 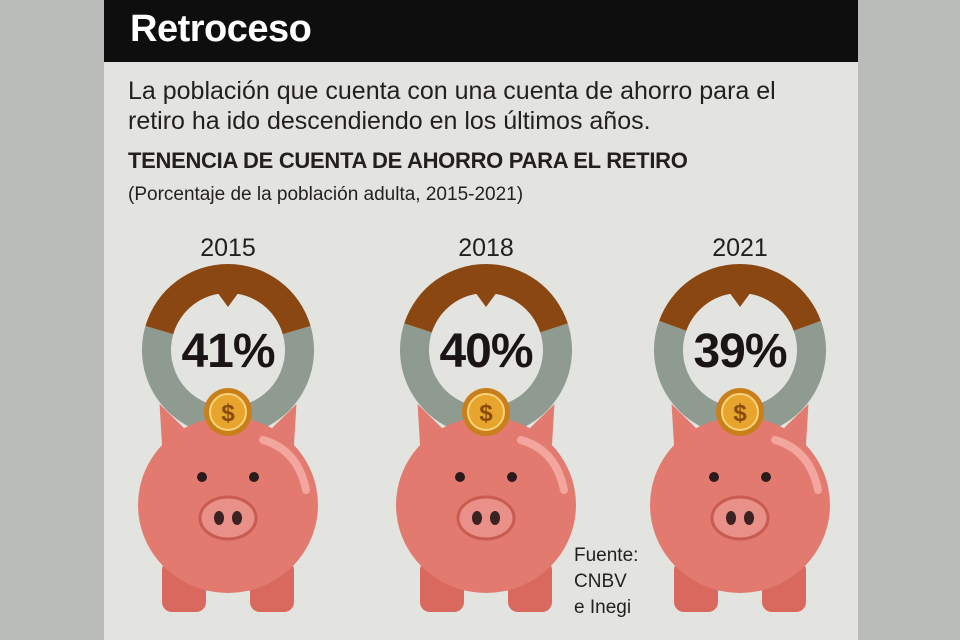 What do you see at coordinates (606, 555) in the screenshot?
I see `source-line: Fuente:` at bounding box center [606, 555].